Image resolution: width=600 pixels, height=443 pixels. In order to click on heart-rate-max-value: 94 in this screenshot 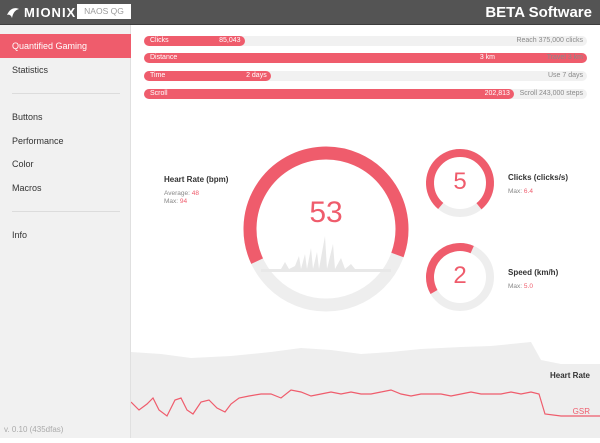, I will do `click(183, 201)`.